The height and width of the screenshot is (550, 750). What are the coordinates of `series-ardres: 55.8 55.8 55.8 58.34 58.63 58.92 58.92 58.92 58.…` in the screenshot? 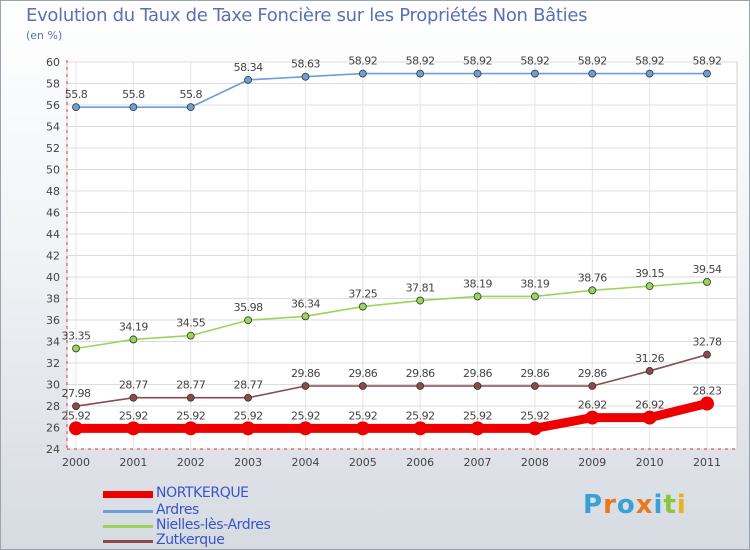 It's located at (393, 83).